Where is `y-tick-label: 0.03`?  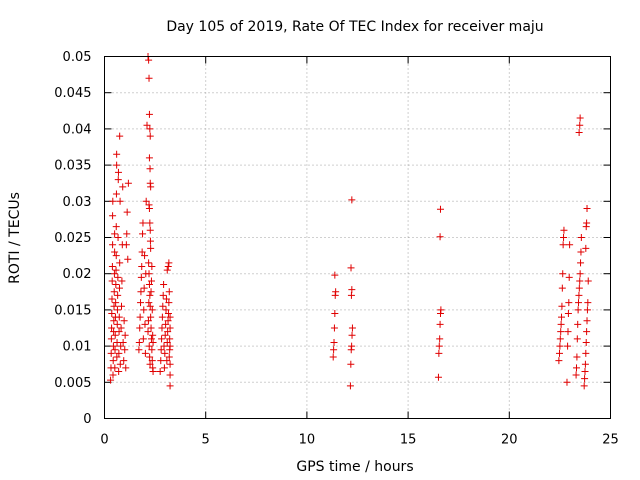 y-tick-label: 0.03 is located at coordinates (77, 202).